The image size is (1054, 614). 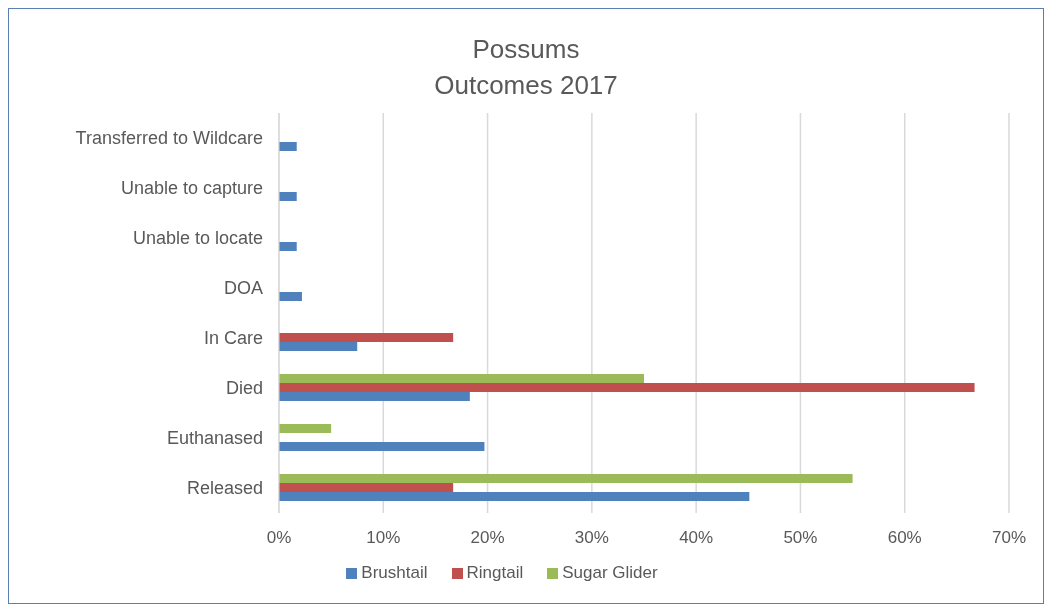 What do you see at coordinates (224, 488) in the screenshot?
I see `y-tick-label: Released` at bounding box center [224, 488].